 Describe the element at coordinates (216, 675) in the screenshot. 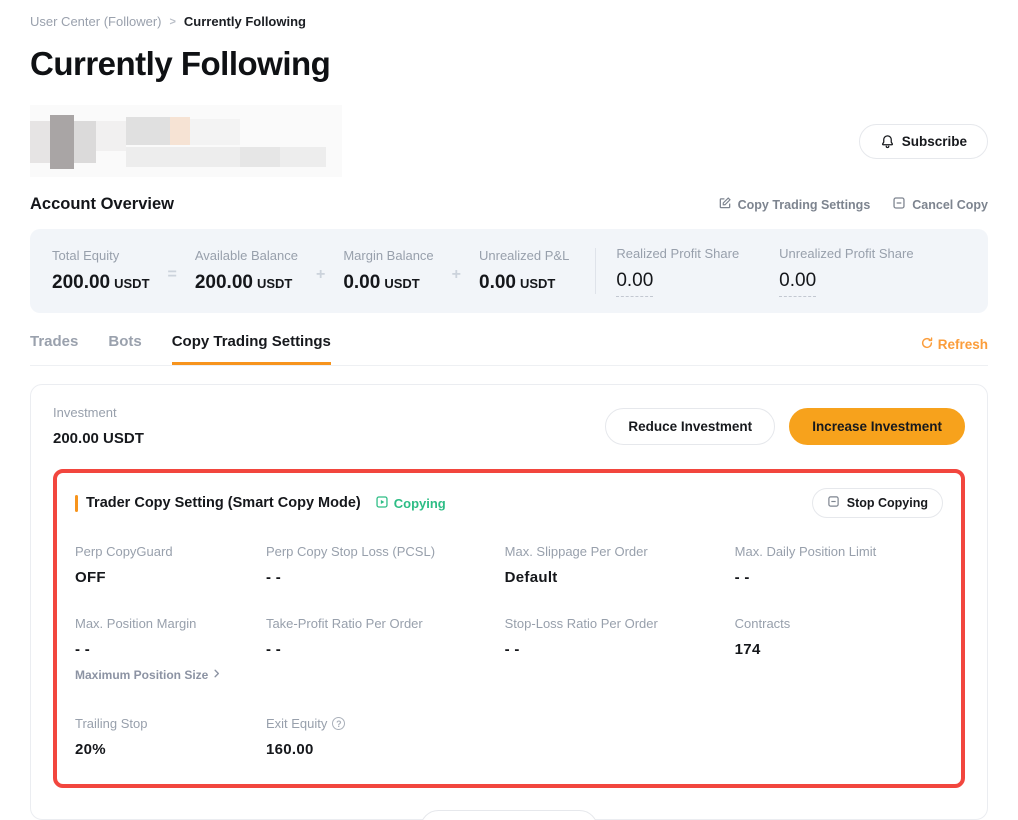

I see `chevron-right-icon` at that location.